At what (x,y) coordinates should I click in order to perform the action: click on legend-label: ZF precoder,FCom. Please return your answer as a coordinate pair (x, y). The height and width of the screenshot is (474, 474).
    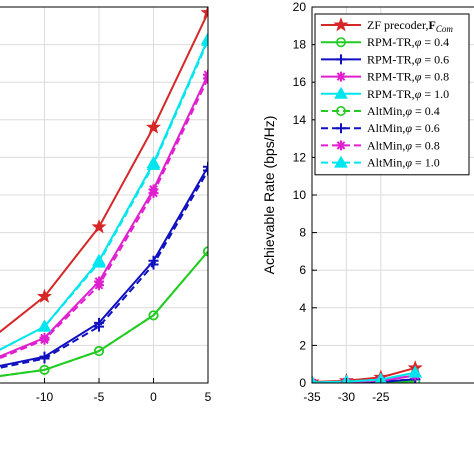
    Looking at the image, I should click on (410, 26).